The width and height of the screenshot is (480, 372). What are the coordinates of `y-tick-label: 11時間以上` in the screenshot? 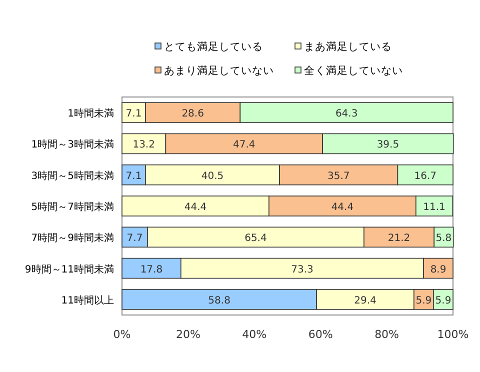 It's located at (87, 300).